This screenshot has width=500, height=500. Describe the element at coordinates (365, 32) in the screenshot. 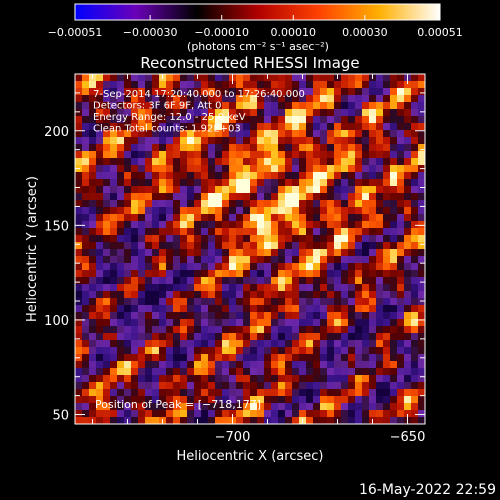

I see `colorbar-tick-label: 0.00030` at that location.